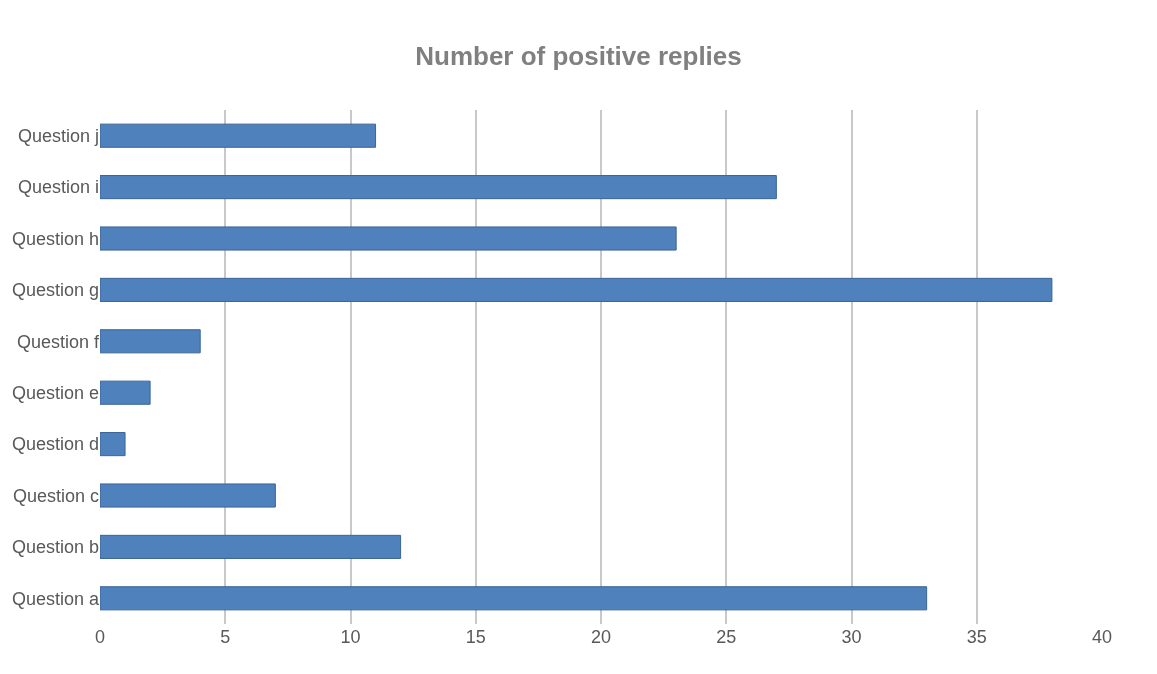 The image size is (1157, 674). What do you see at coordinates (976, 637) in the screenshot?
I see `x-tick-label: 35` at bounding box center [976, 637].